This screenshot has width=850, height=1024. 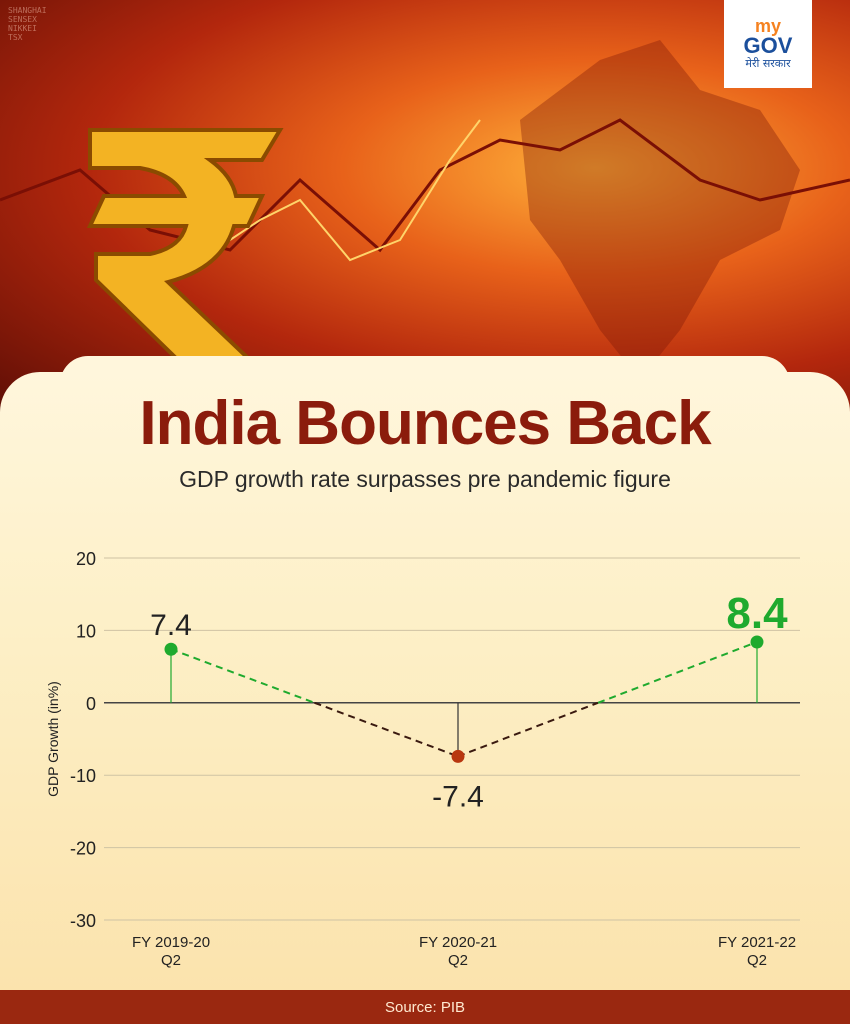 I want to click on page-title: India Bounces Back, so click(x=425, y=423).